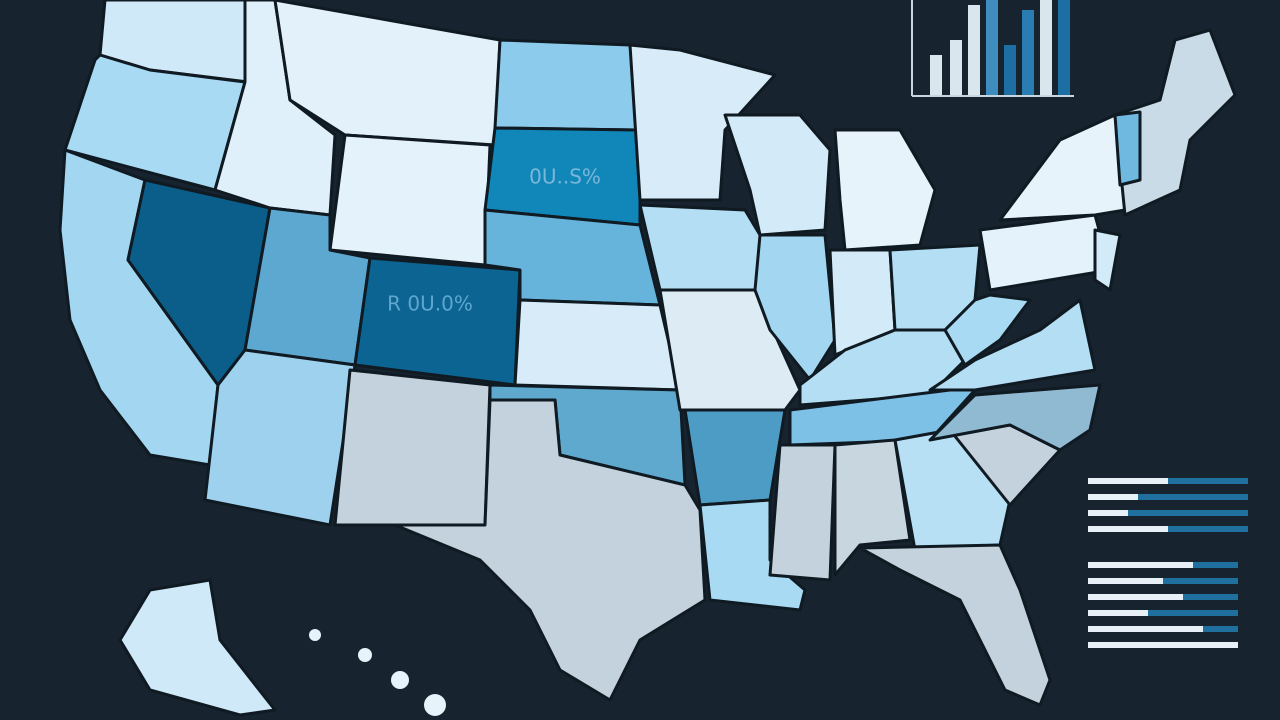 The height and width of the screenshot is (720, 1280). Describe the element at coordinates (565, 177) in the screenshot. I see `state-label: 0U..S%` at that location.